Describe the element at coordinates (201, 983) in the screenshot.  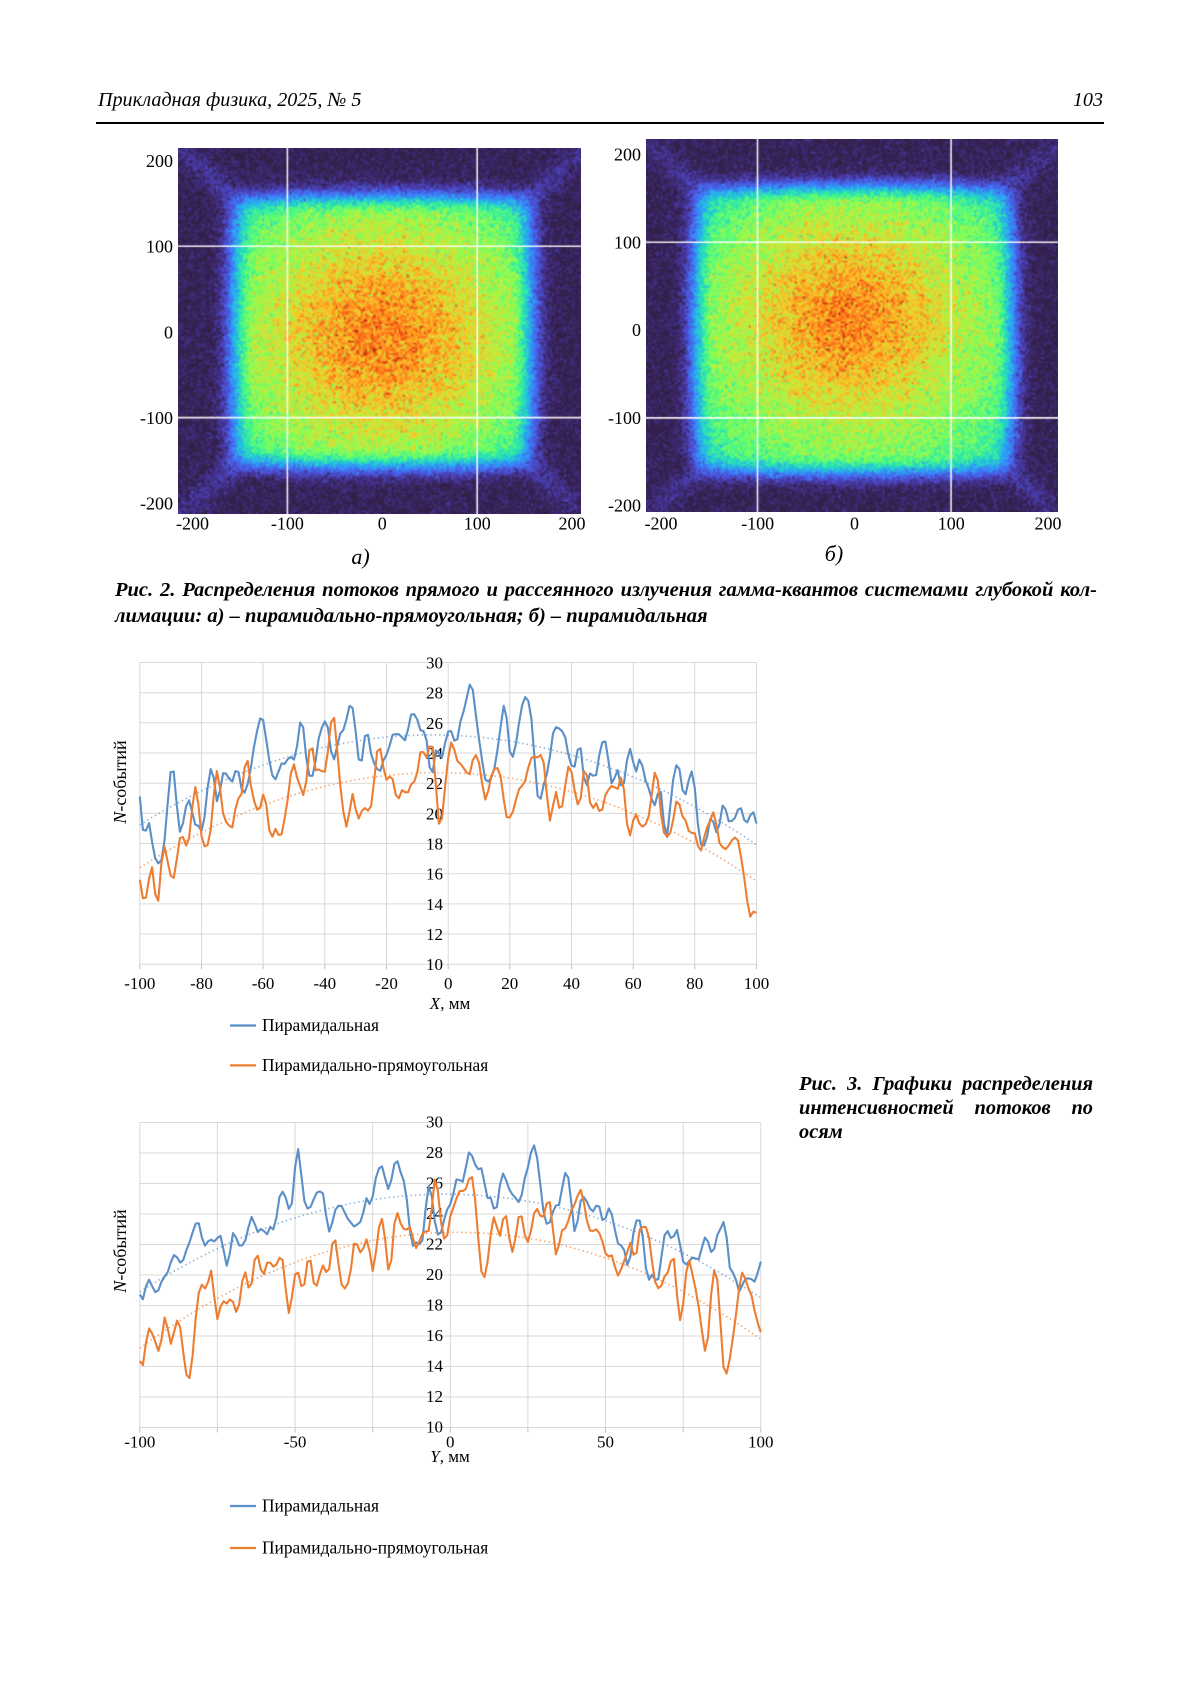
I see `svg-text: -80` at that location.